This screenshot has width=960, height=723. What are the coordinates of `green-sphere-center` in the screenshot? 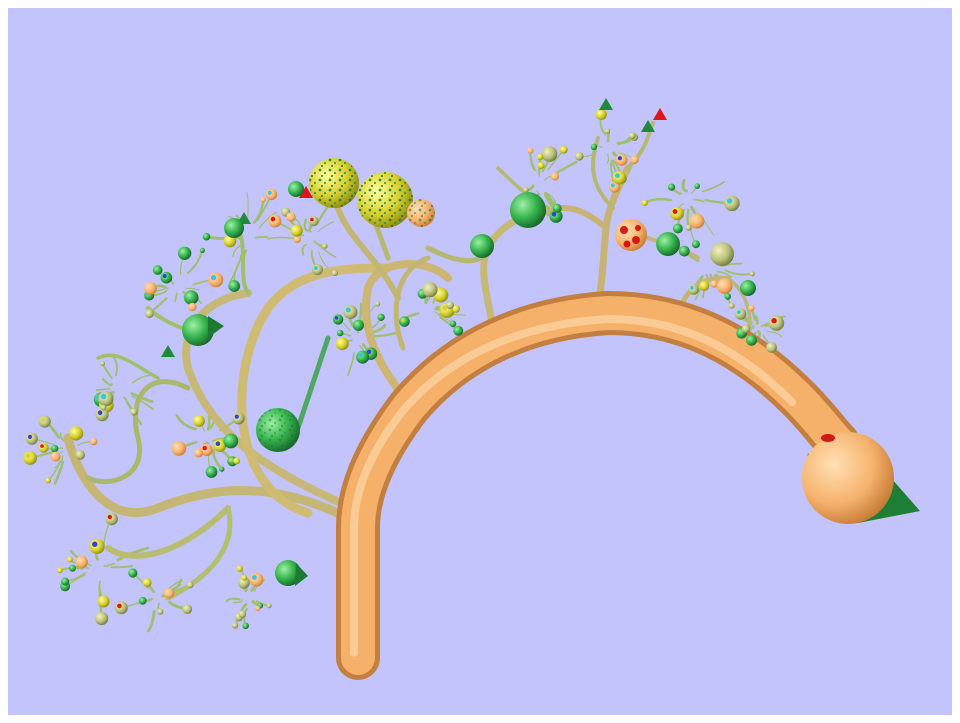 It's located at (482, 246).